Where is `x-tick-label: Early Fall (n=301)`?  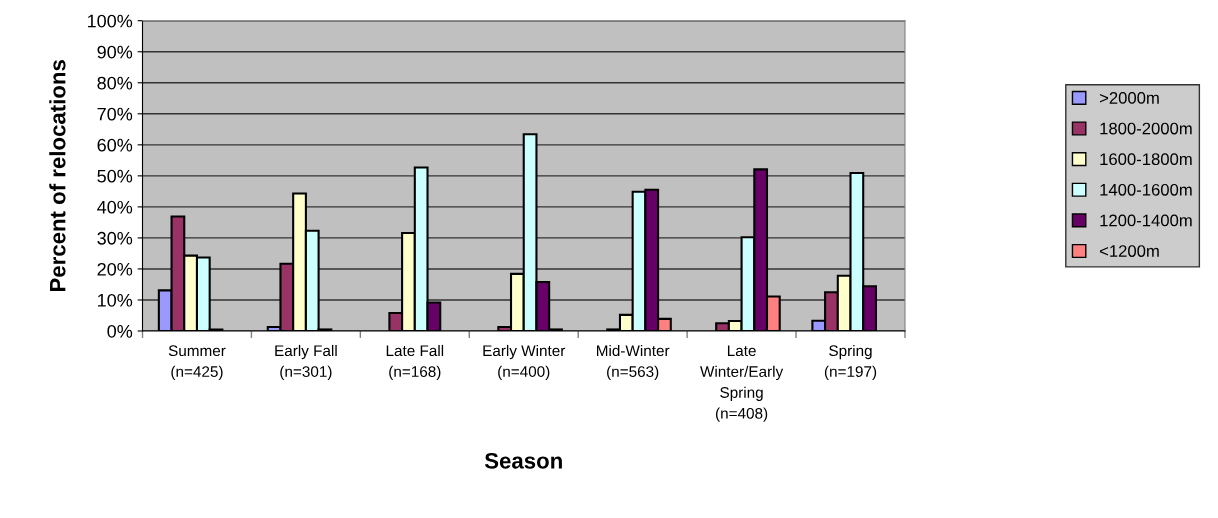
x-tick-label: Early Fall (n=301) is located at coordinates (306, 362).